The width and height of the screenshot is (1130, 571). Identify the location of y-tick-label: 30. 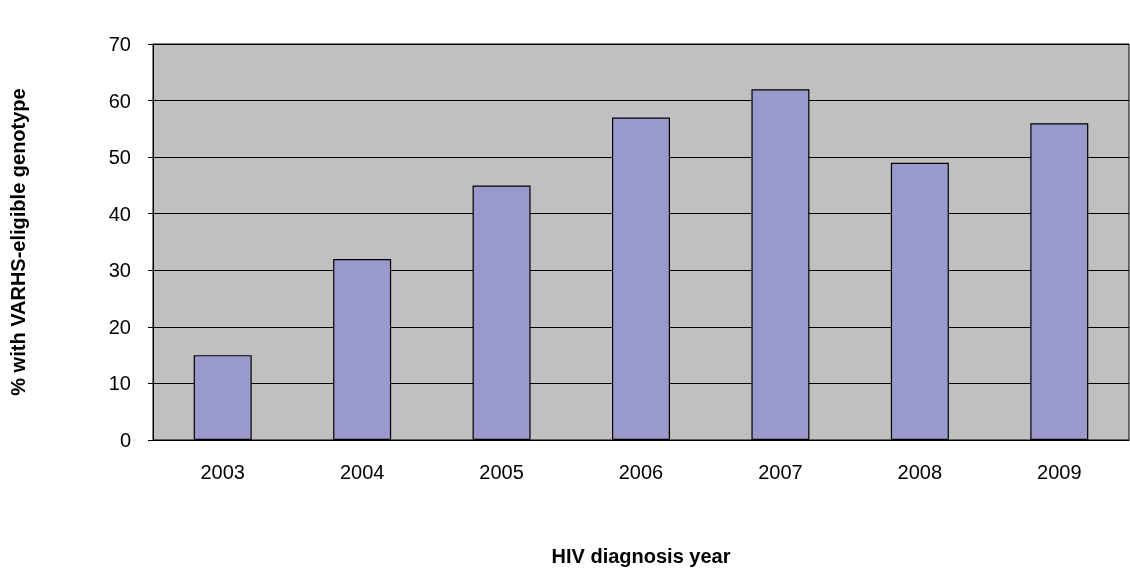
(119, 270).